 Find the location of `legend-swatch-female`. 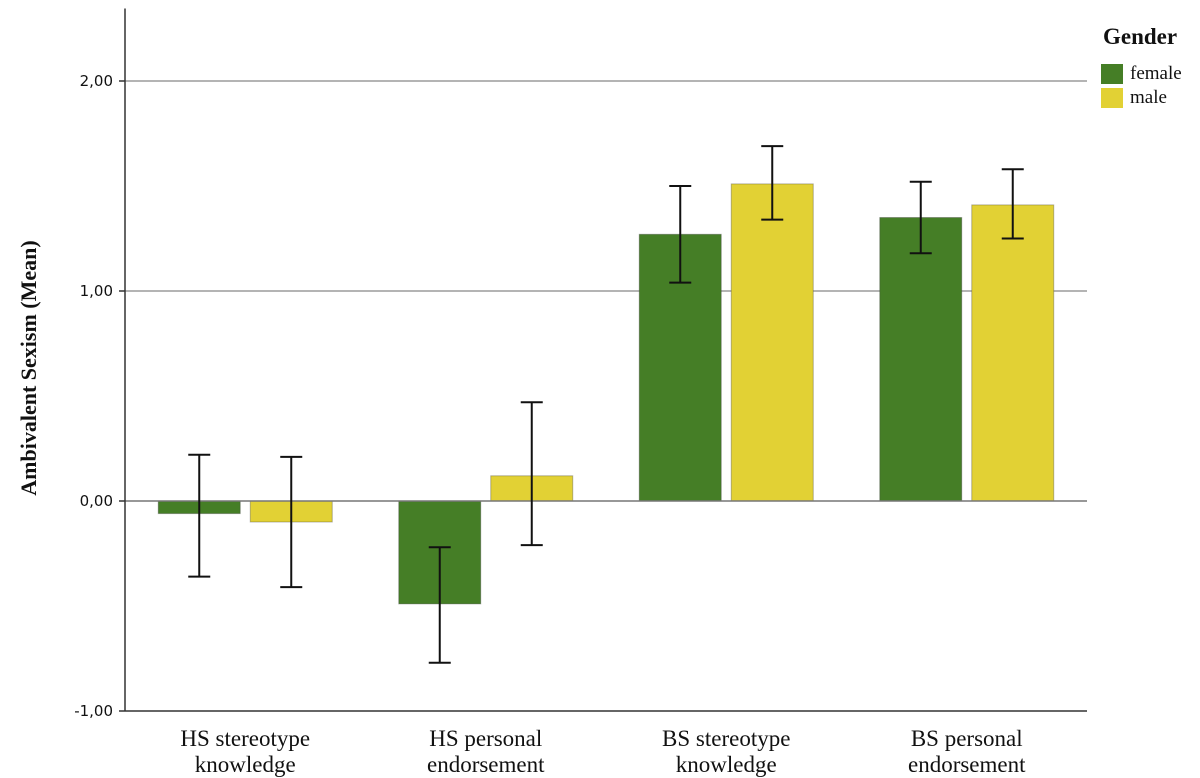

legend-swatch-female is located at coordinates (1112, 74).